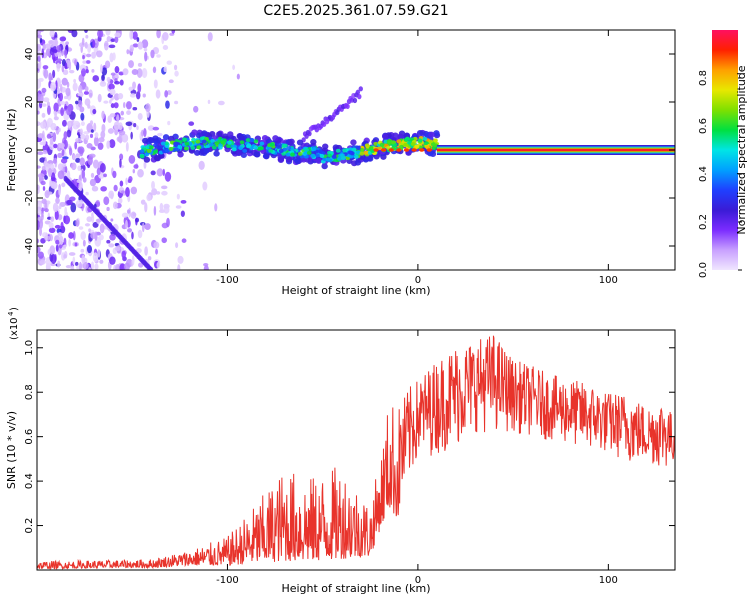  I want to click on y-tick-label: 0.8, so click(29, 392).